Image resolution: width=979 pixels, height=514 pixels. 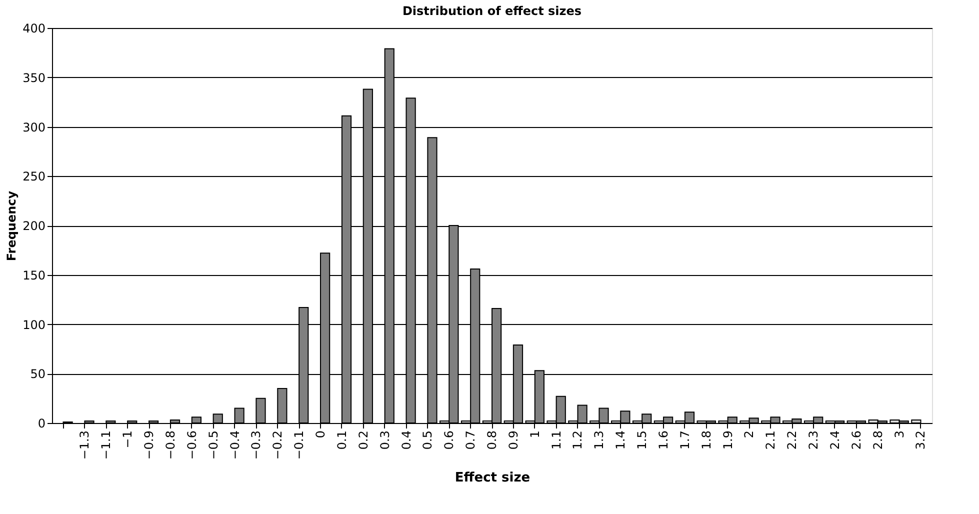 I want to click on x-tick-label: 2.4, so click(x=835, y=440).